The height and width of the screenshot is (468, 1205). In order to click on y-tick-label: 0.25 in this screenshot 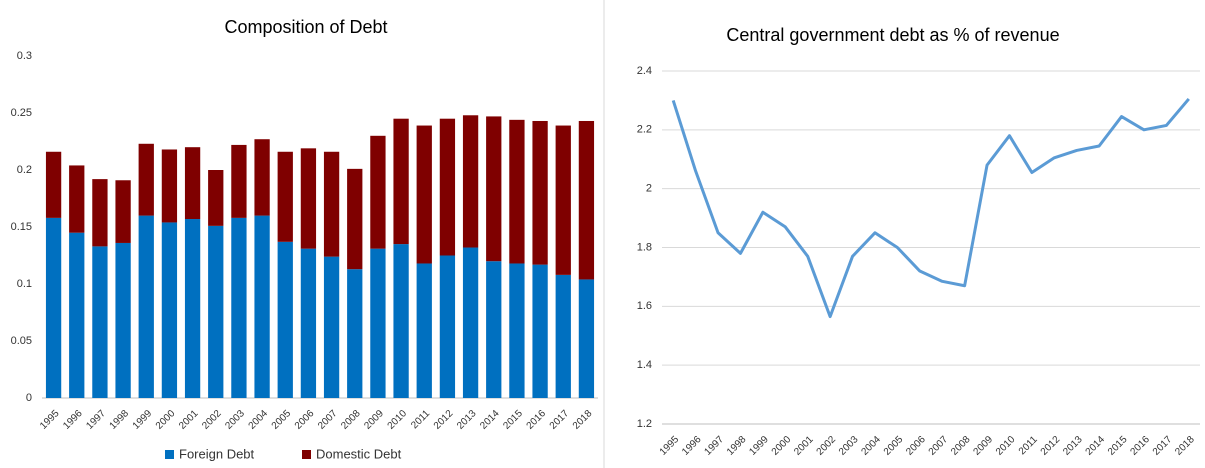, I will do `click(21, 113)`.